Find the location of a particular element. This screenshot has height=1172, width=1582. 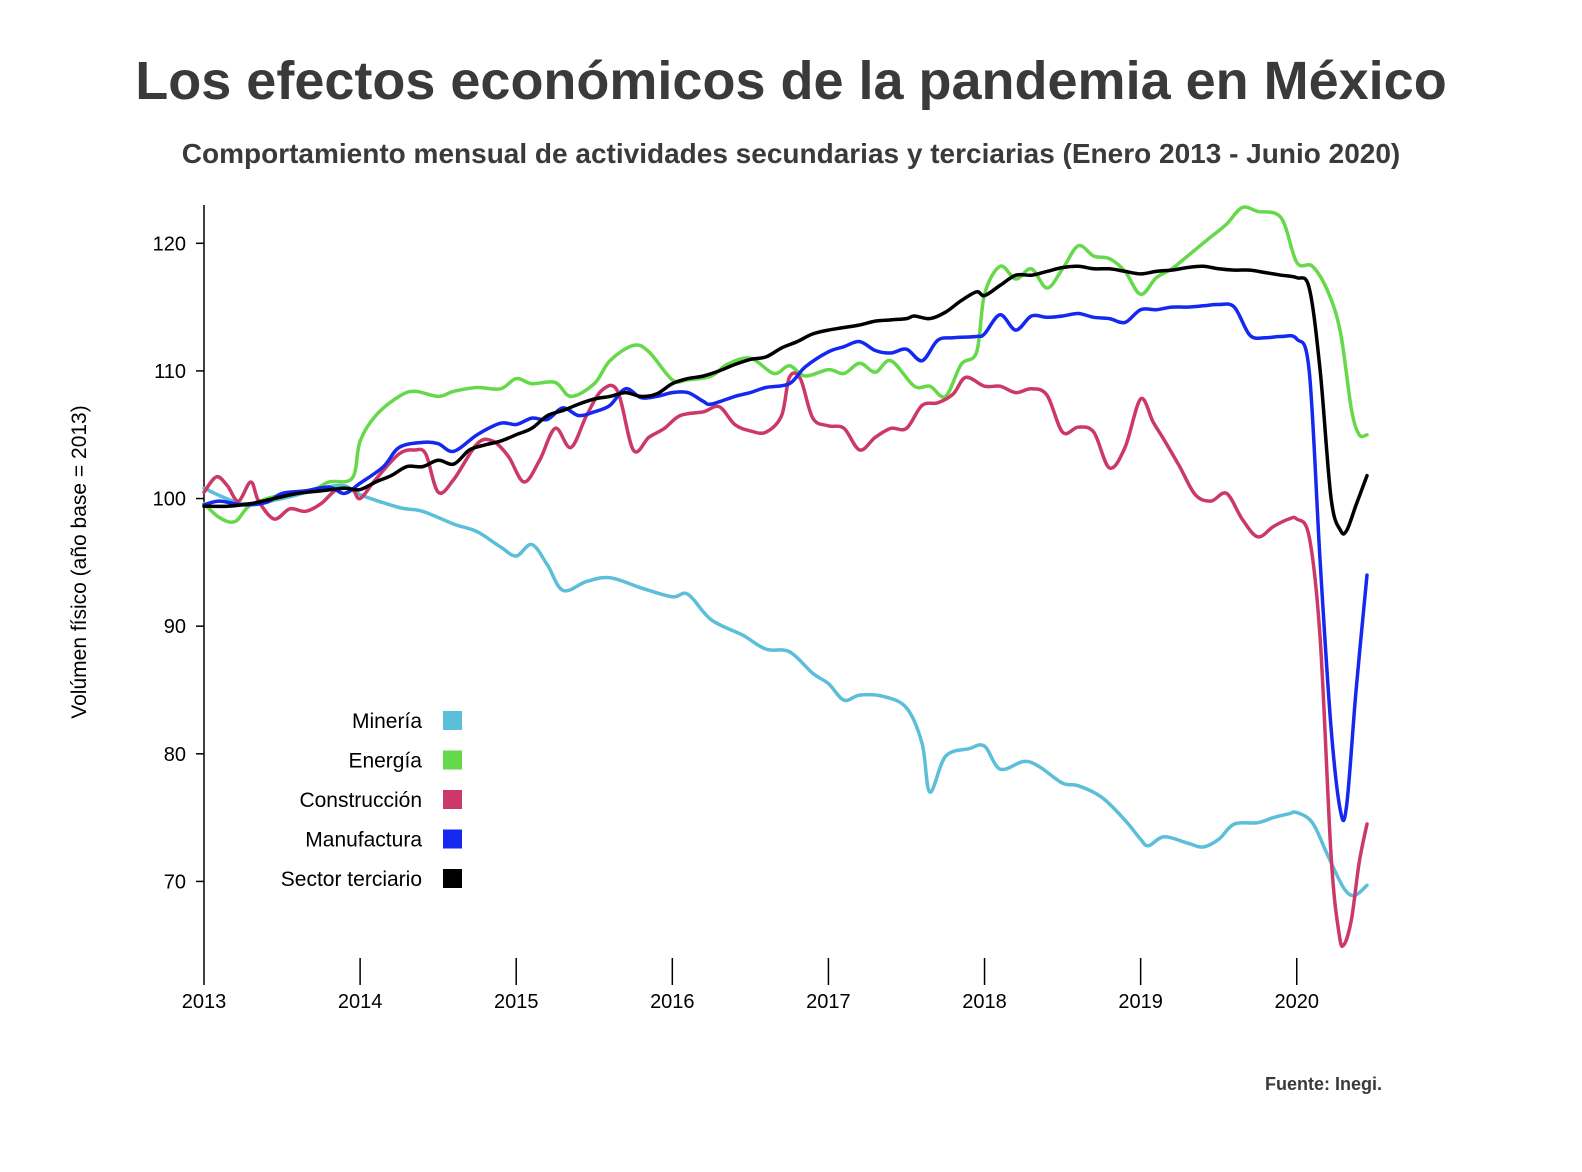

y-tick-label: 120 is located at coordinates (169, 244).